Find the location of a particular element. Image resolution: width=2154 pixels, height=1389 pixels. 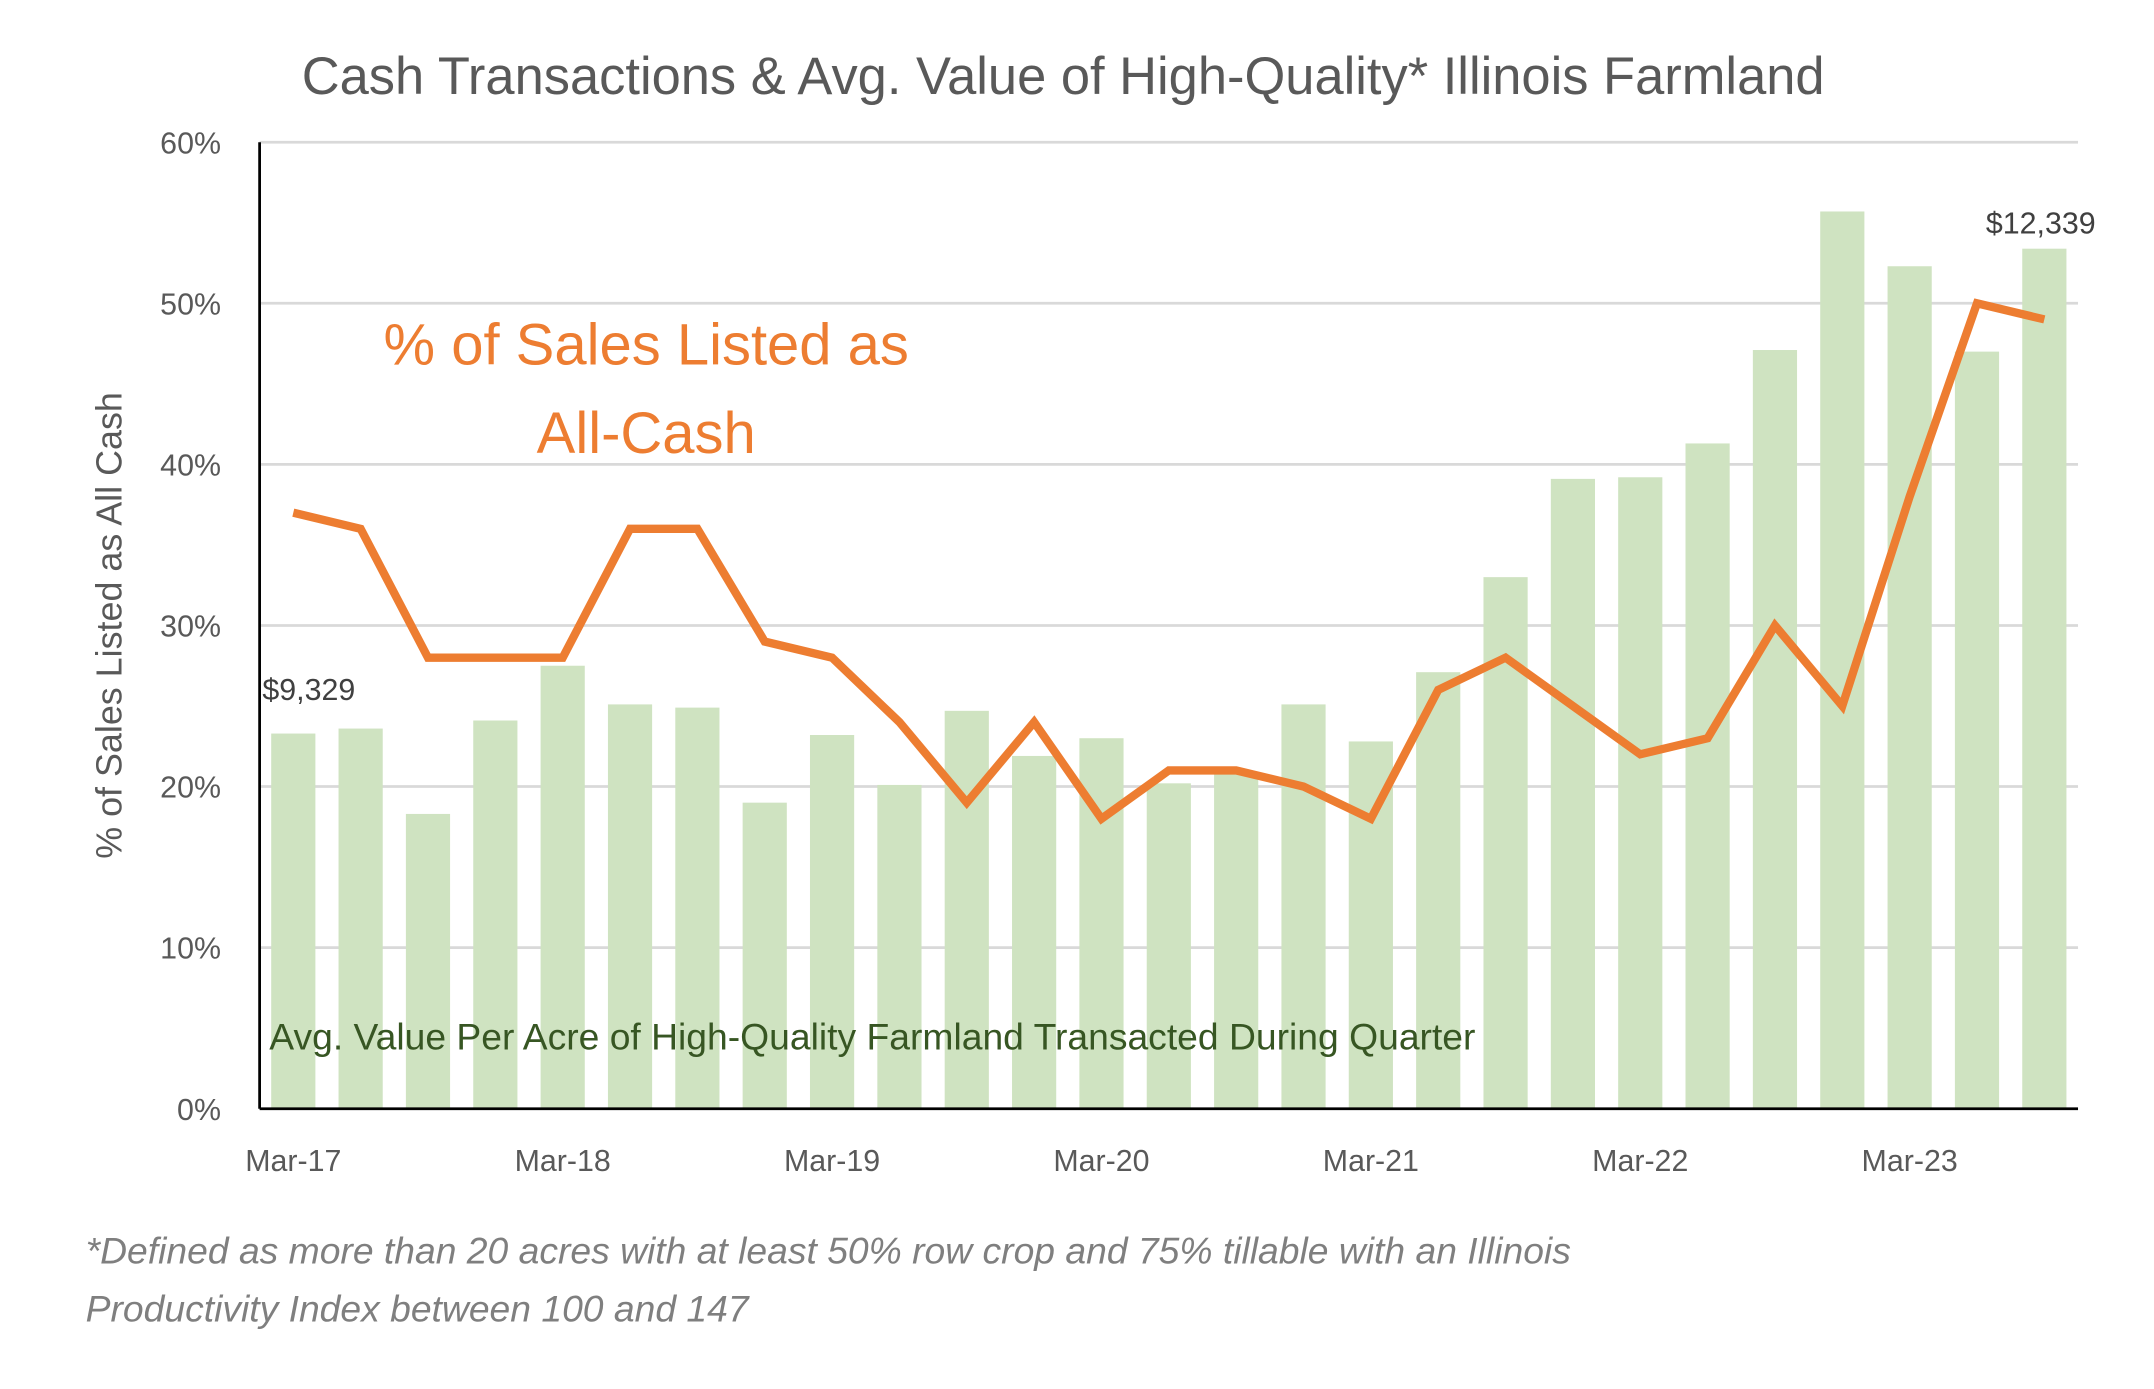

y-tick-label: 0% is located at coordinates (199, 1110).